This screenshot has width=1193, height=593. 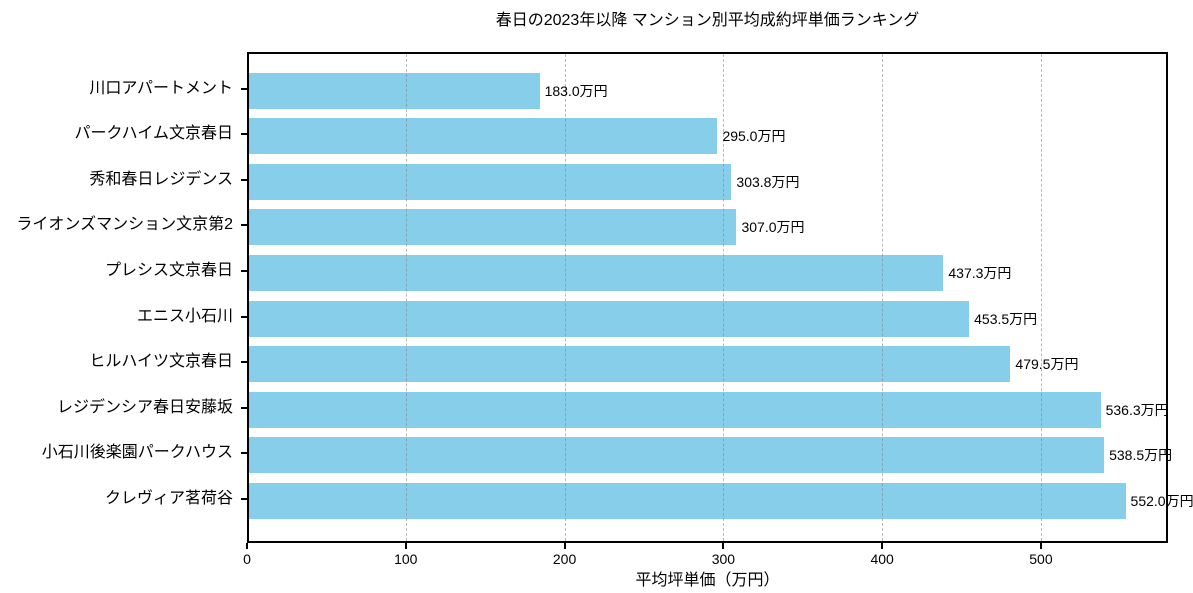 I want to click on bar-value-label: 295.0万円, so click(x=754, y=136).